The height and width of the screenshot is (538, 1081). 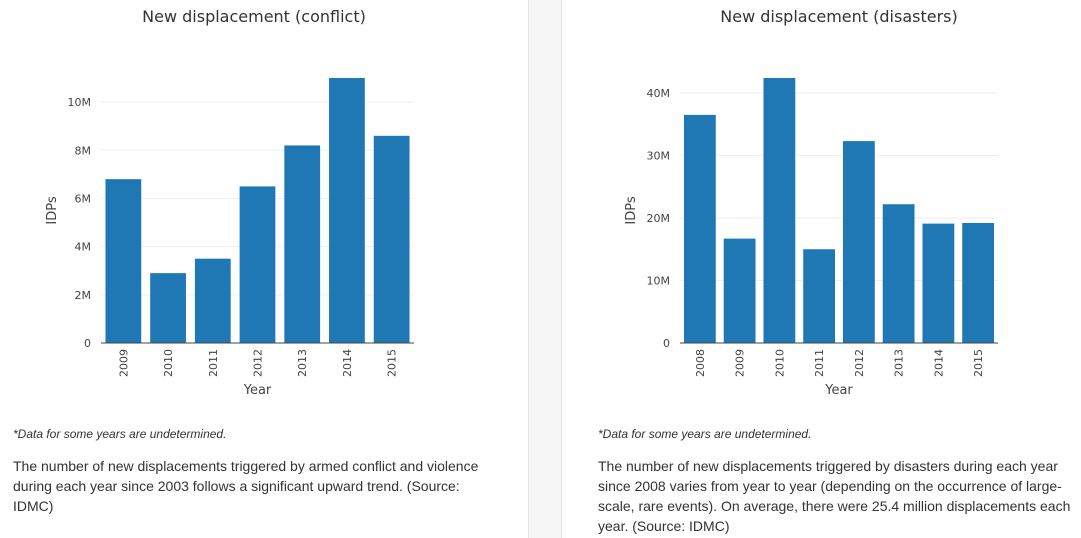 I want to click on panel-divider, so click(x=545, y=269).